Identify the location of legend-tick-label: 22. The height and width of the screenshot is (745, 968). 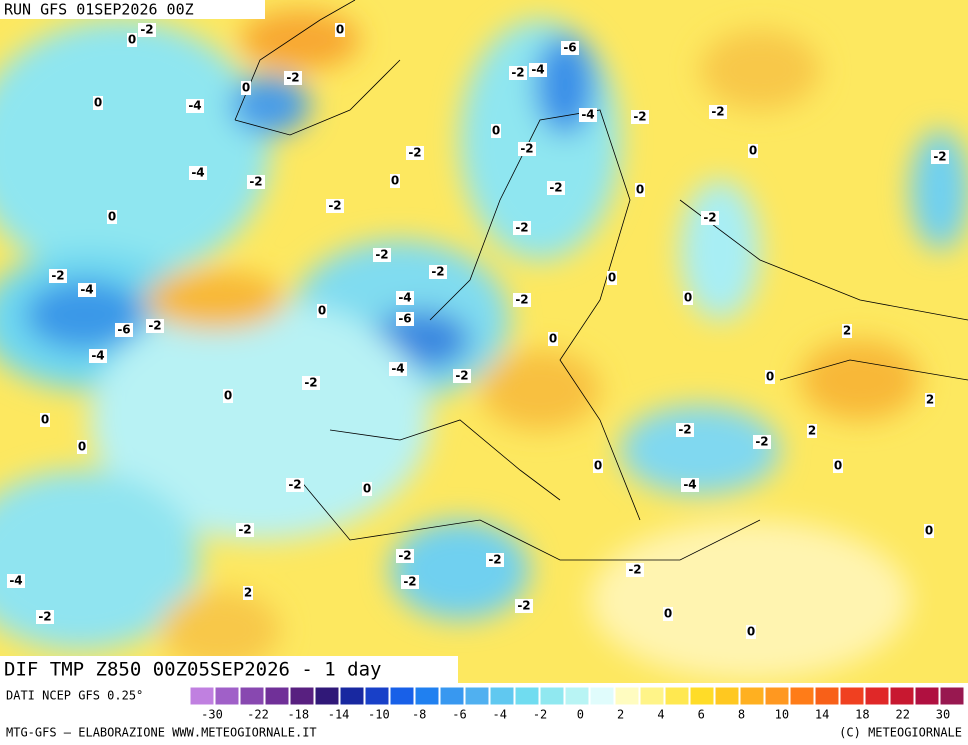
(902, 715).